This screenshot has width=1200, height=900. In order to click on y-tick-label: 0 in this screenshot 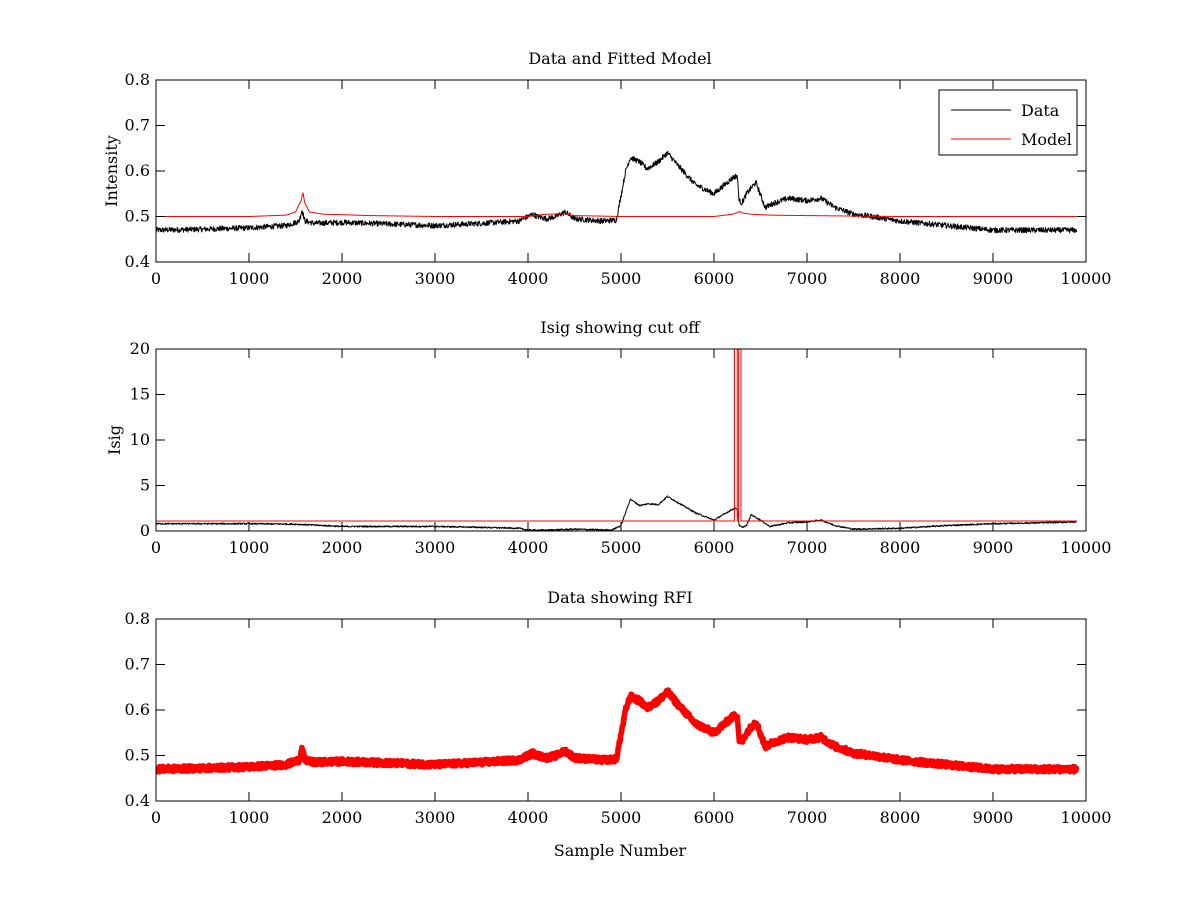, I will do `click(145, 530)`.